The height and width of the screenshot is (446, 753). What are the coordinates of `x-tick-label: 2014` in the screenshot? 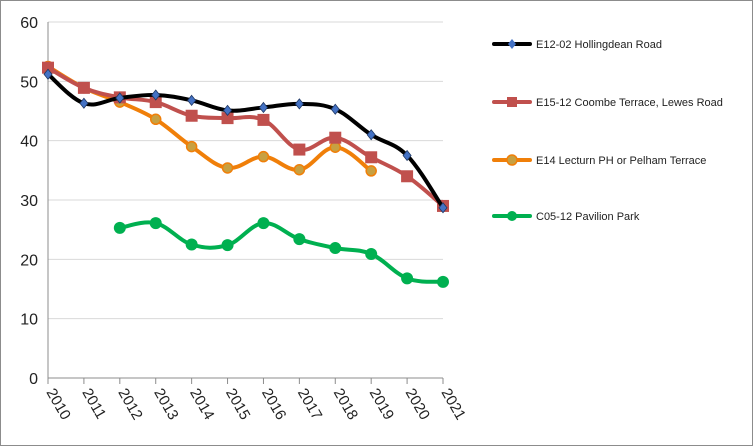 It's located at (201, 404).